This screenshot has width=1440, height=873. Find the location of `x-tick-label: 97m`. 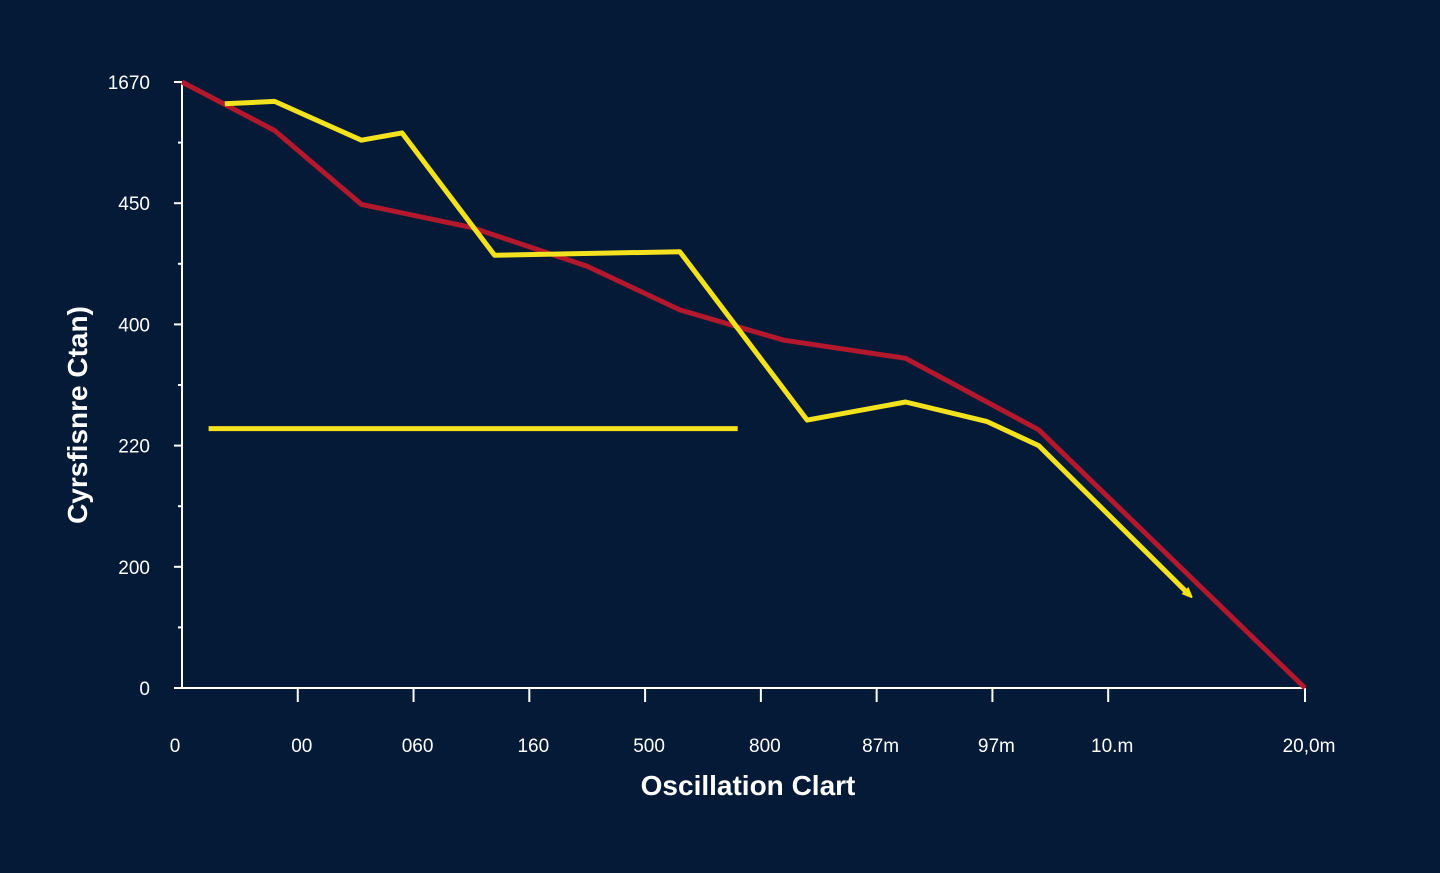

x-tick-label: 97m is located at coordinates (996, 746).